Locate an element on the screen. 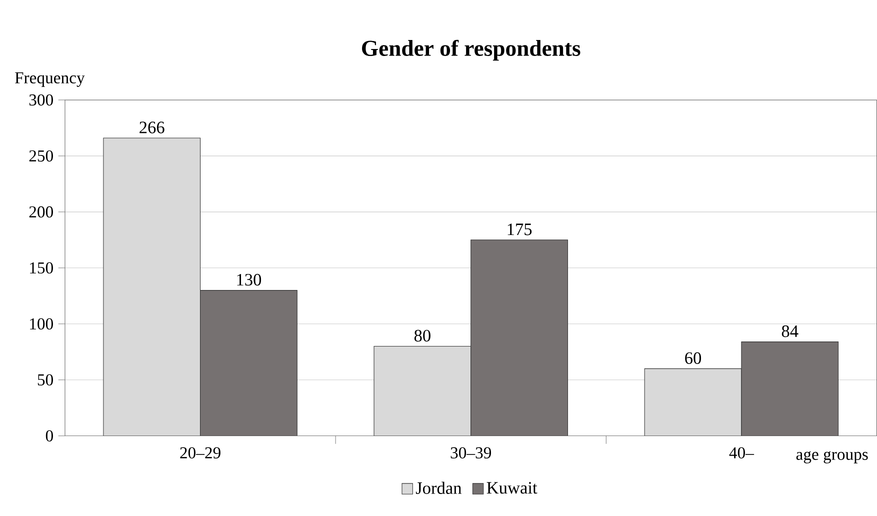 The height and width of the screenshot is (516, 877). data-label: 266 is located at coordinates (152, 128).